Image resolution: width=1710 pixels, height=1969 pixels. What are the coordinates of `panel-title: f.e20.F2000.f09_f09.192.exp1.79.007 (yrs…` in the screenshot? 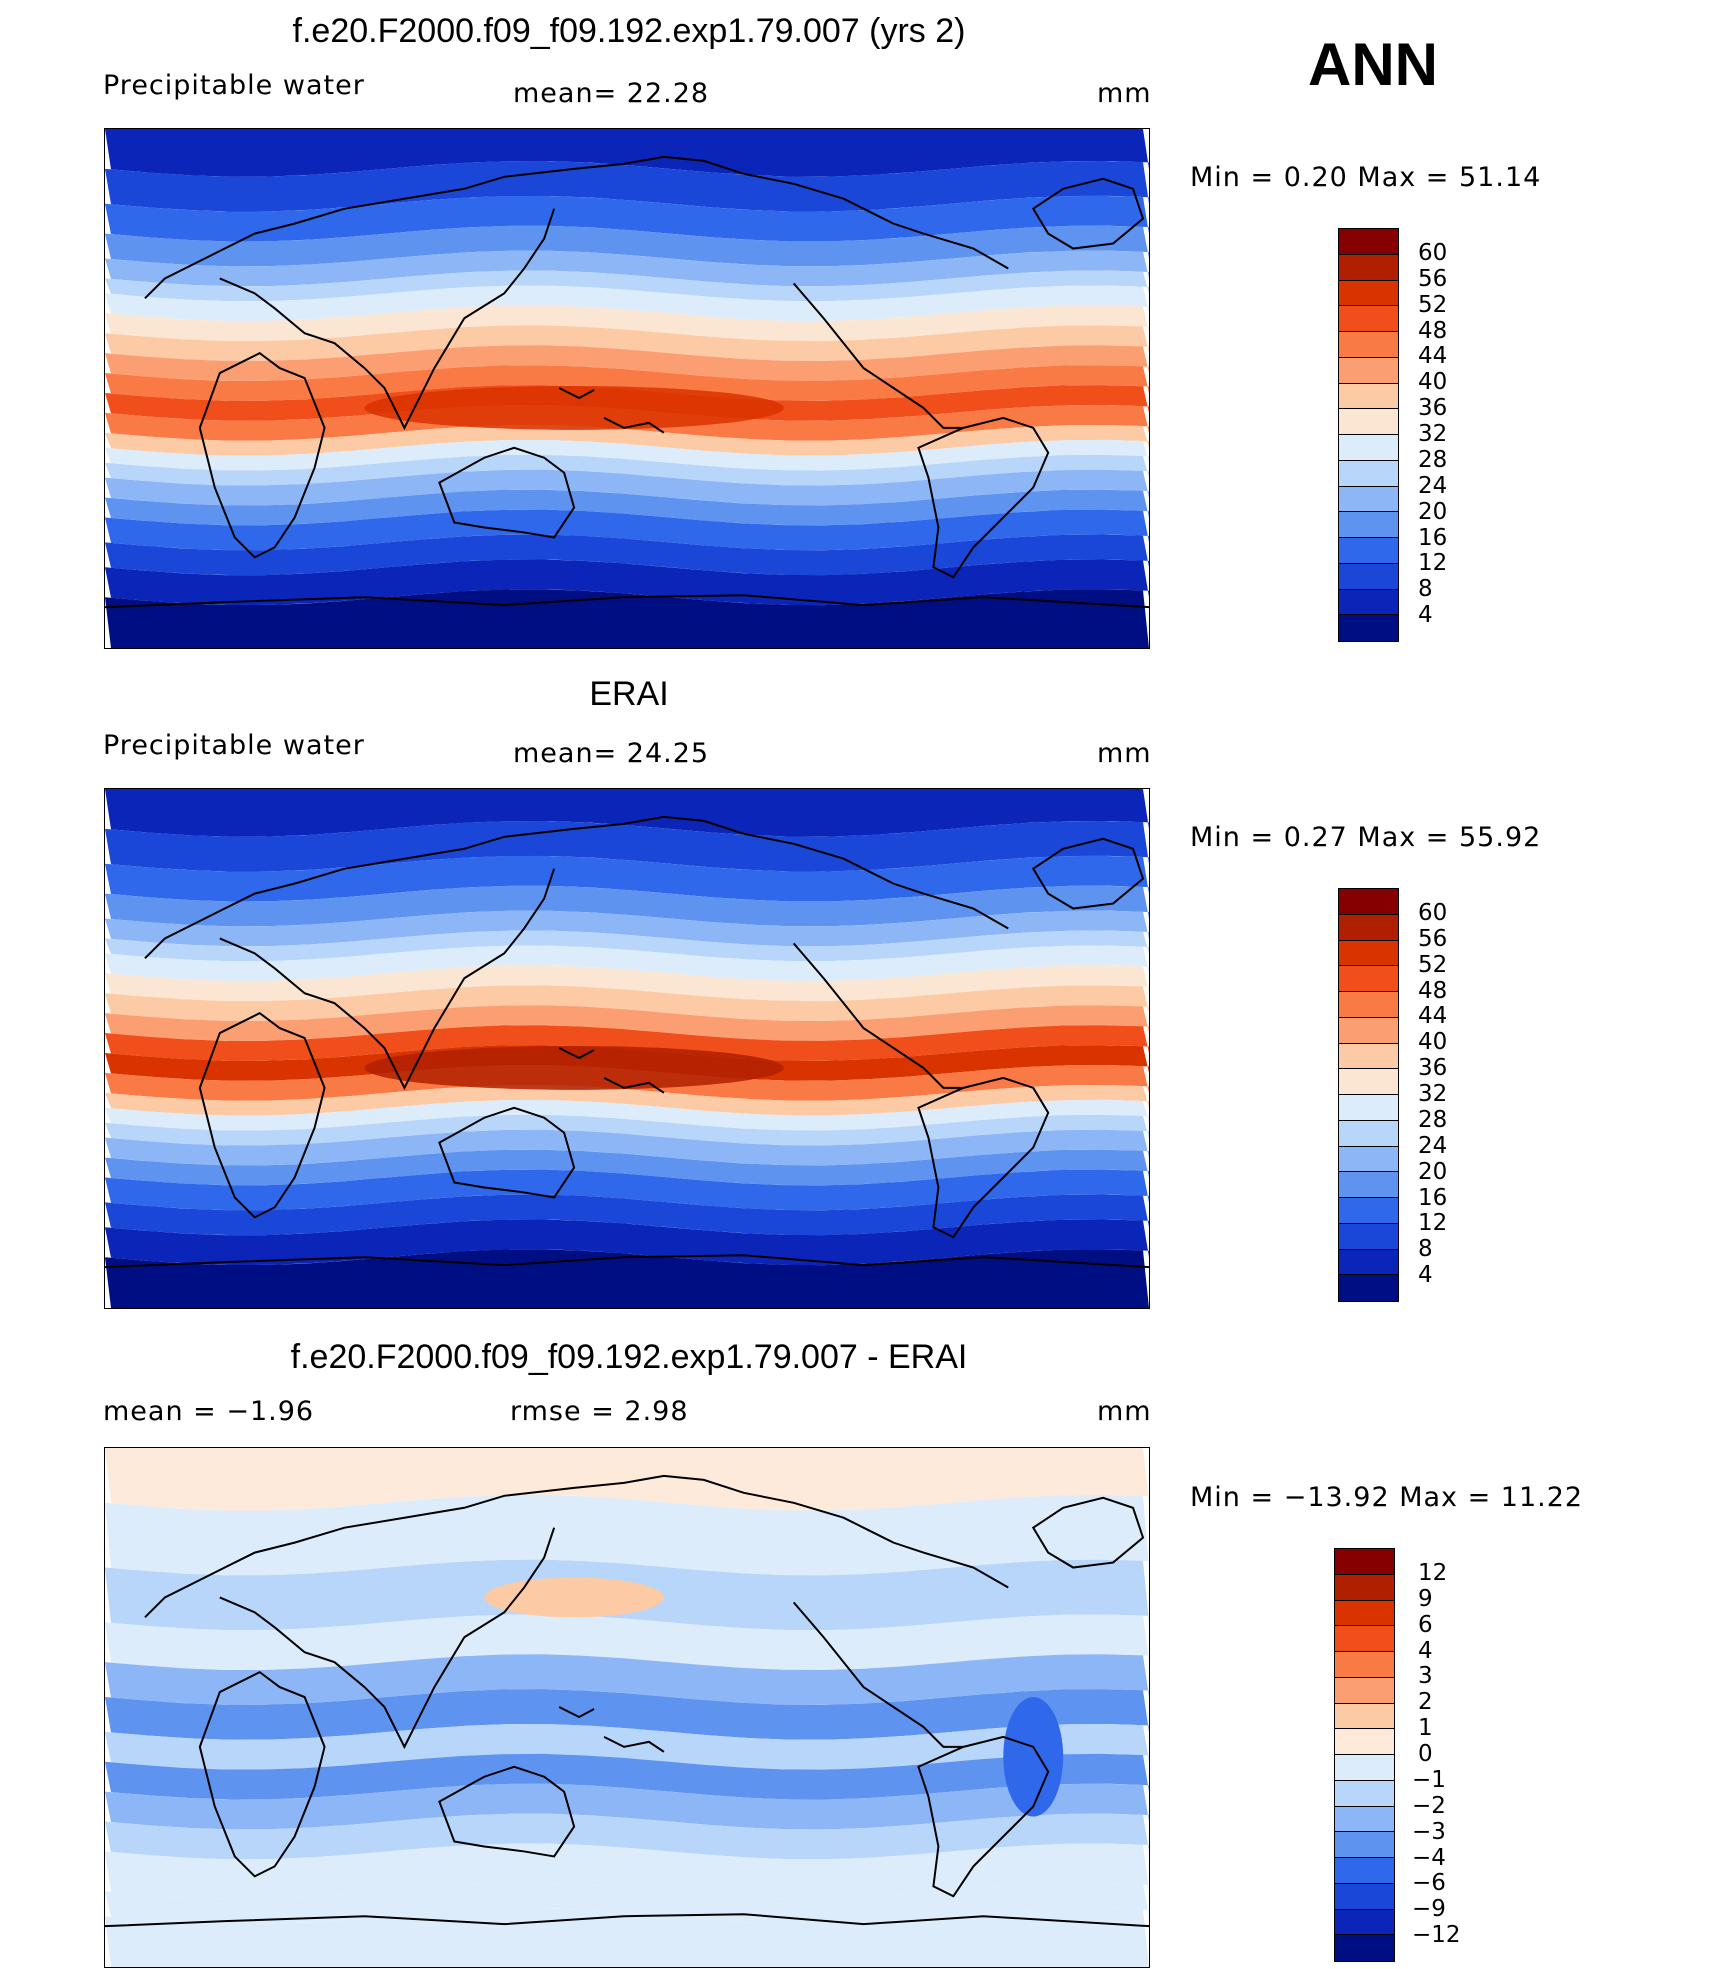 It's located at (629, 31).